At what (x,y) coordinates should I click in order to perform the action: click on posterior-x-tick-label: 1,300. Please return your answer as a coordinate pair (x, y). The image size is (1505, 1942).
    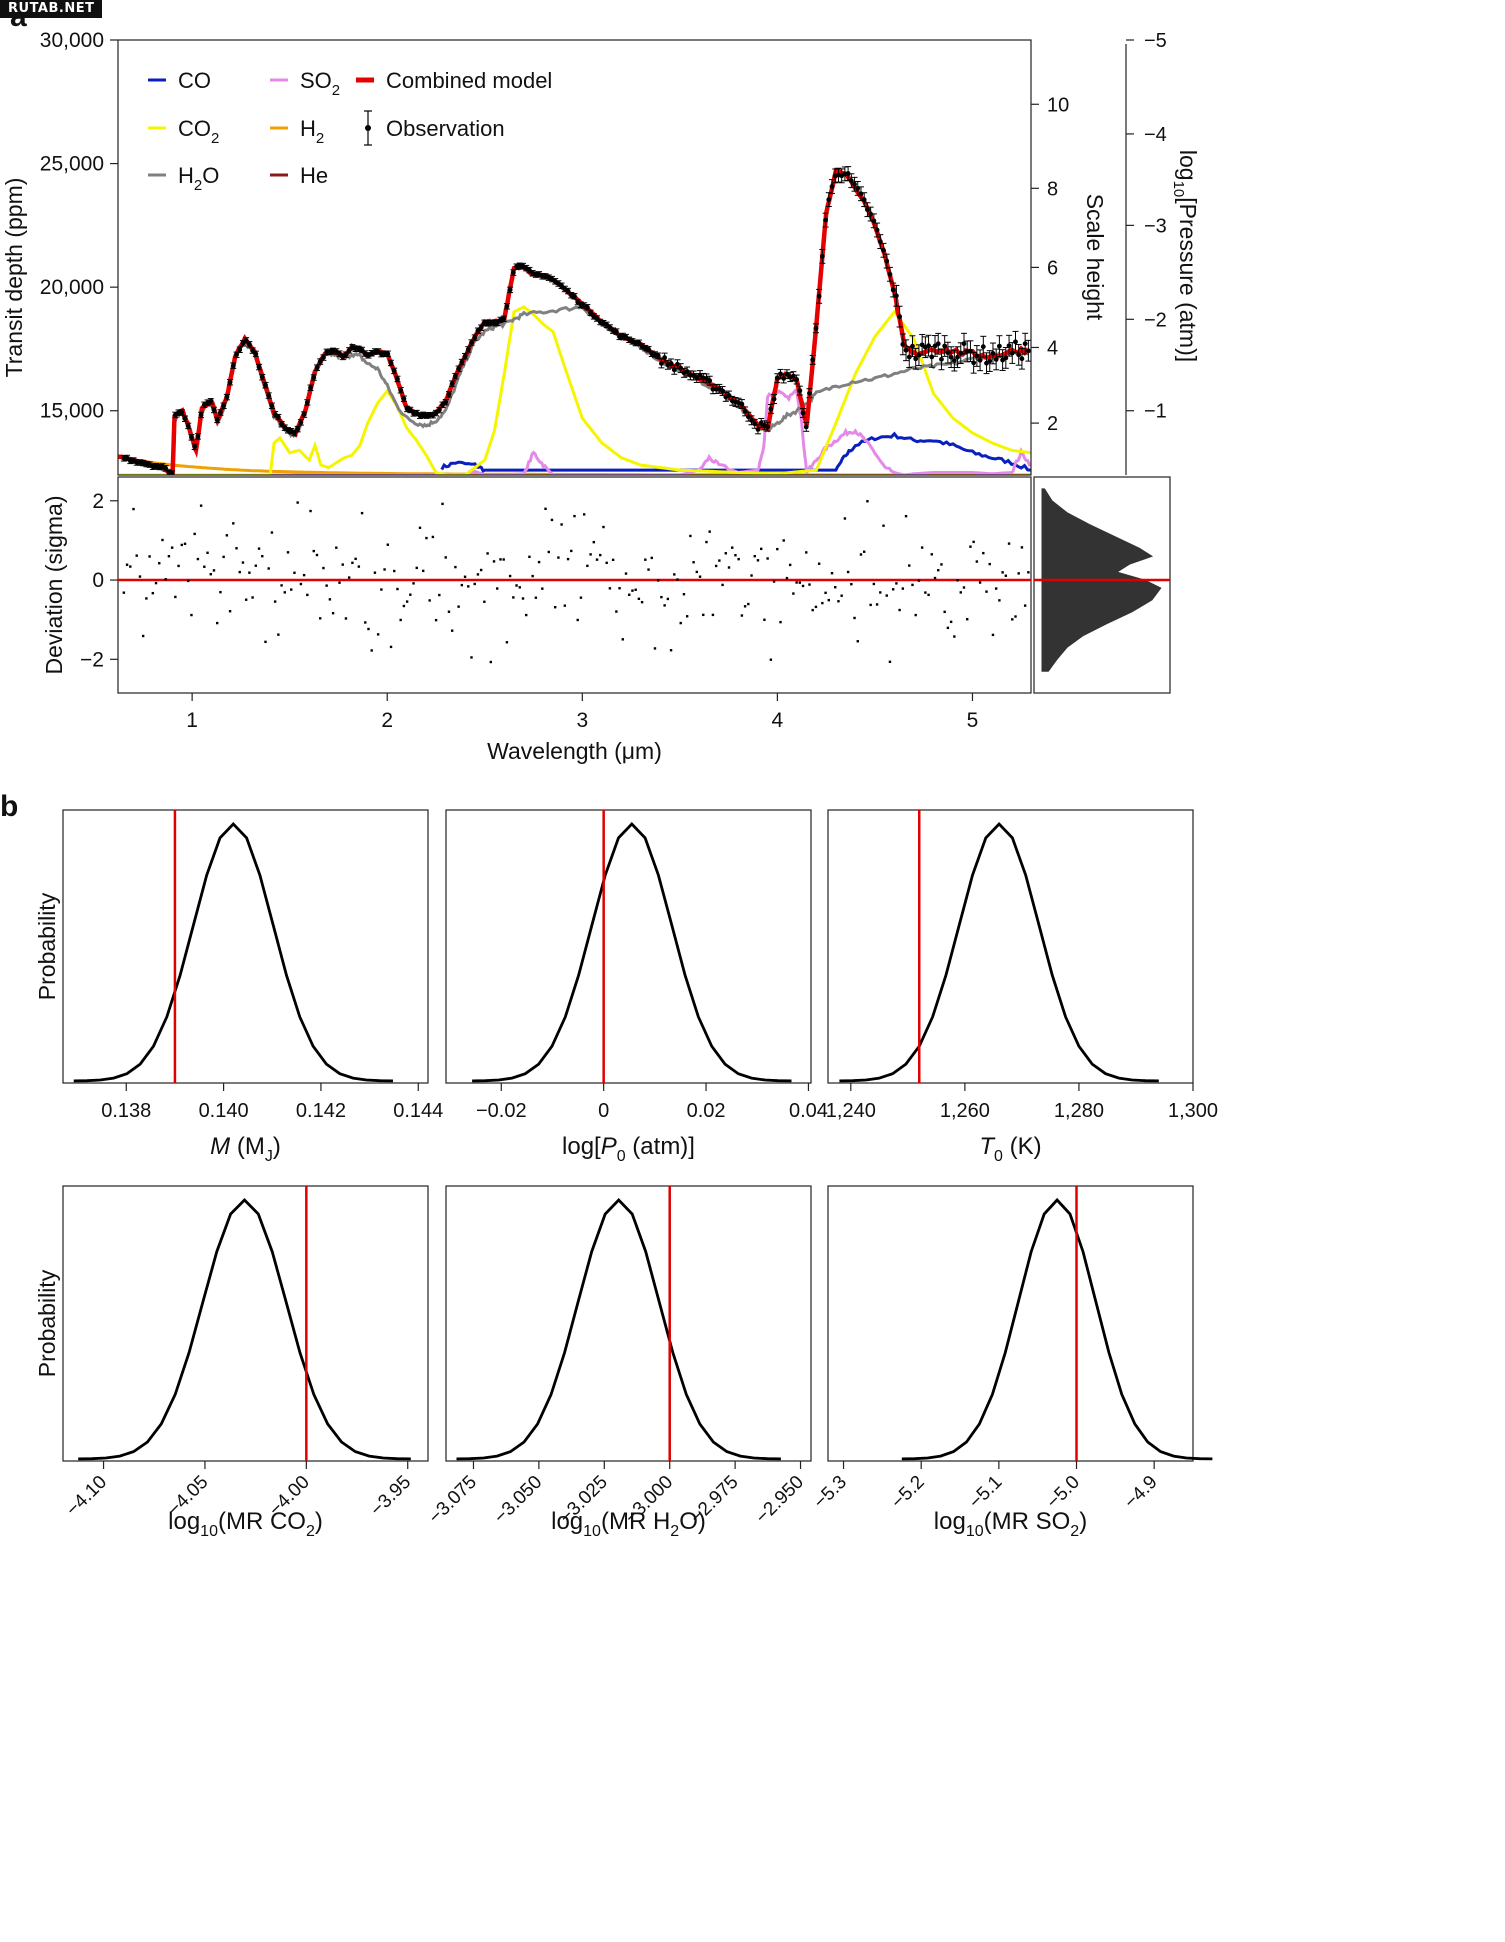
    Looking at the image, I should click on (1193, 1111).